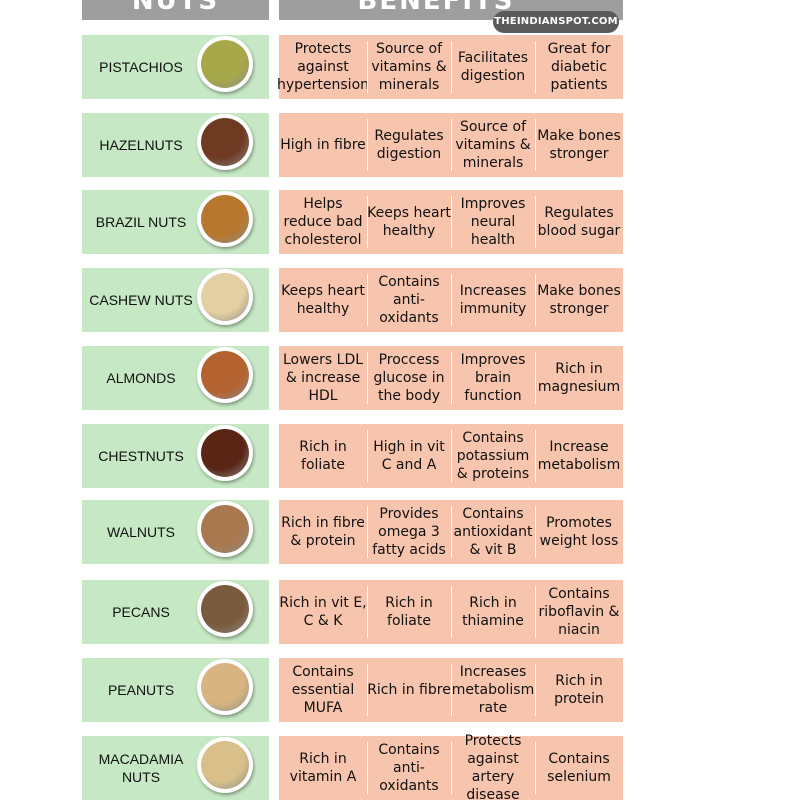 This screenshot has height=811, width=811. Describe the element at coordinates (175, 532) in the screenshot. I see `nut-cell: WALNUTS` at that location.